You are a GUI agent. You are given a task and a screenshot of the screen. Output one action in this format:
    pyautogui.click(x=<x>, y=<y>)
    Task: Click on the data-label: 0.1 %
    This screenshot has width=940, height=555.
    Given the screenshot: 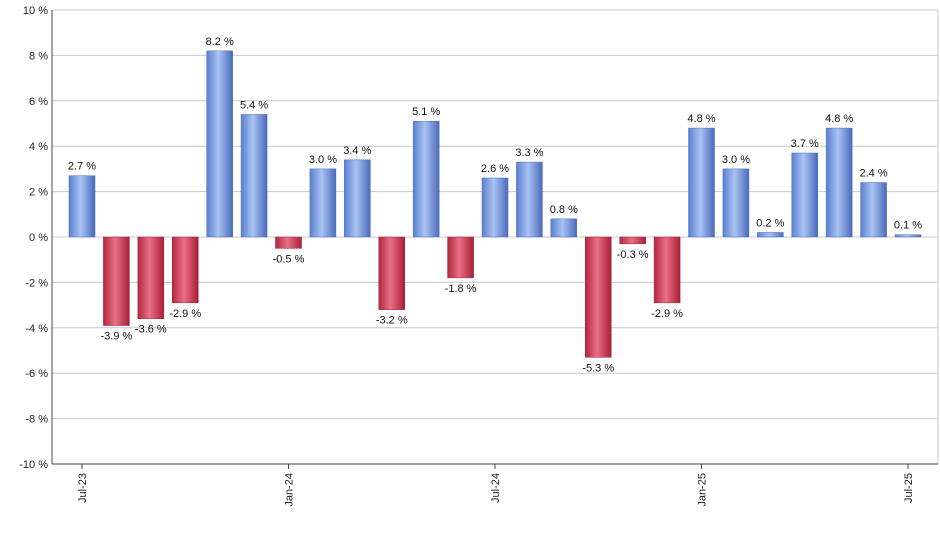 What is the action you would take?
    pyautogui.click(x=908, y=226)
    